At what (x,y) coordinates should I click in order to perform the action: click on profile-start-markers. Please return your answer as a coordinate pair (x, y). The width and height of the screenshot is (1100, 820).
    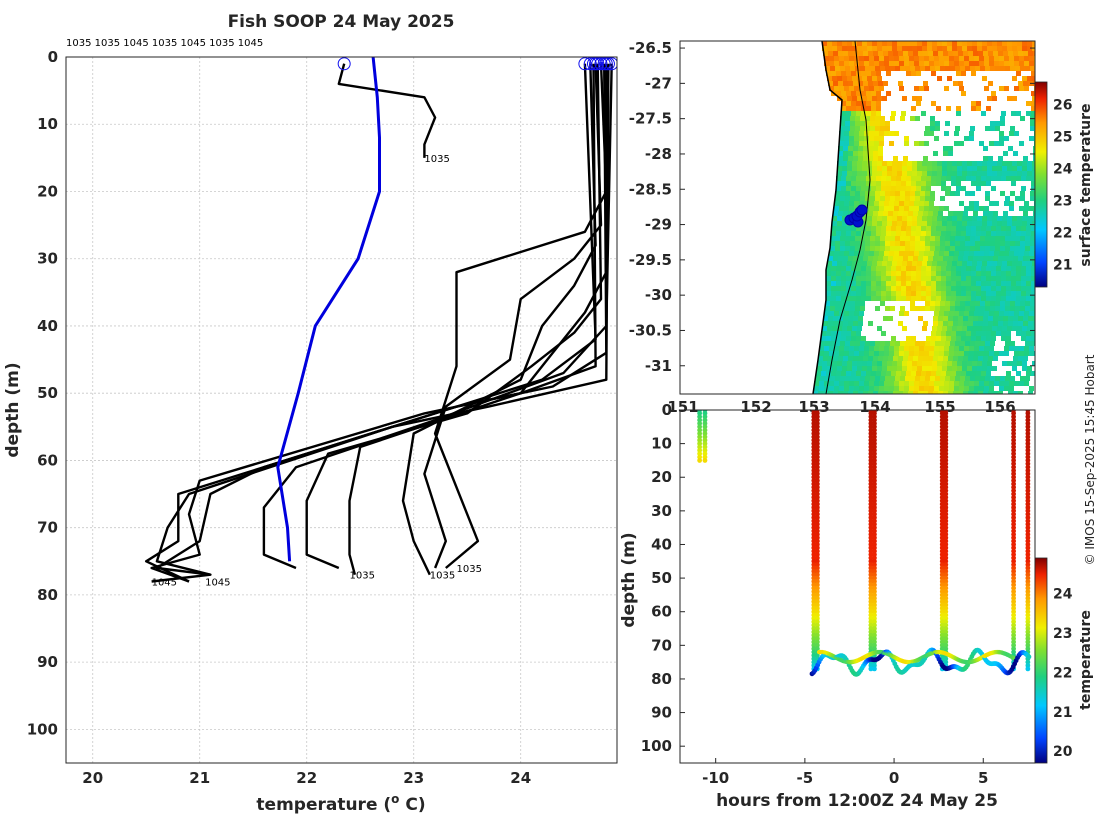
    Looking at the image, I should click on (477, 64).